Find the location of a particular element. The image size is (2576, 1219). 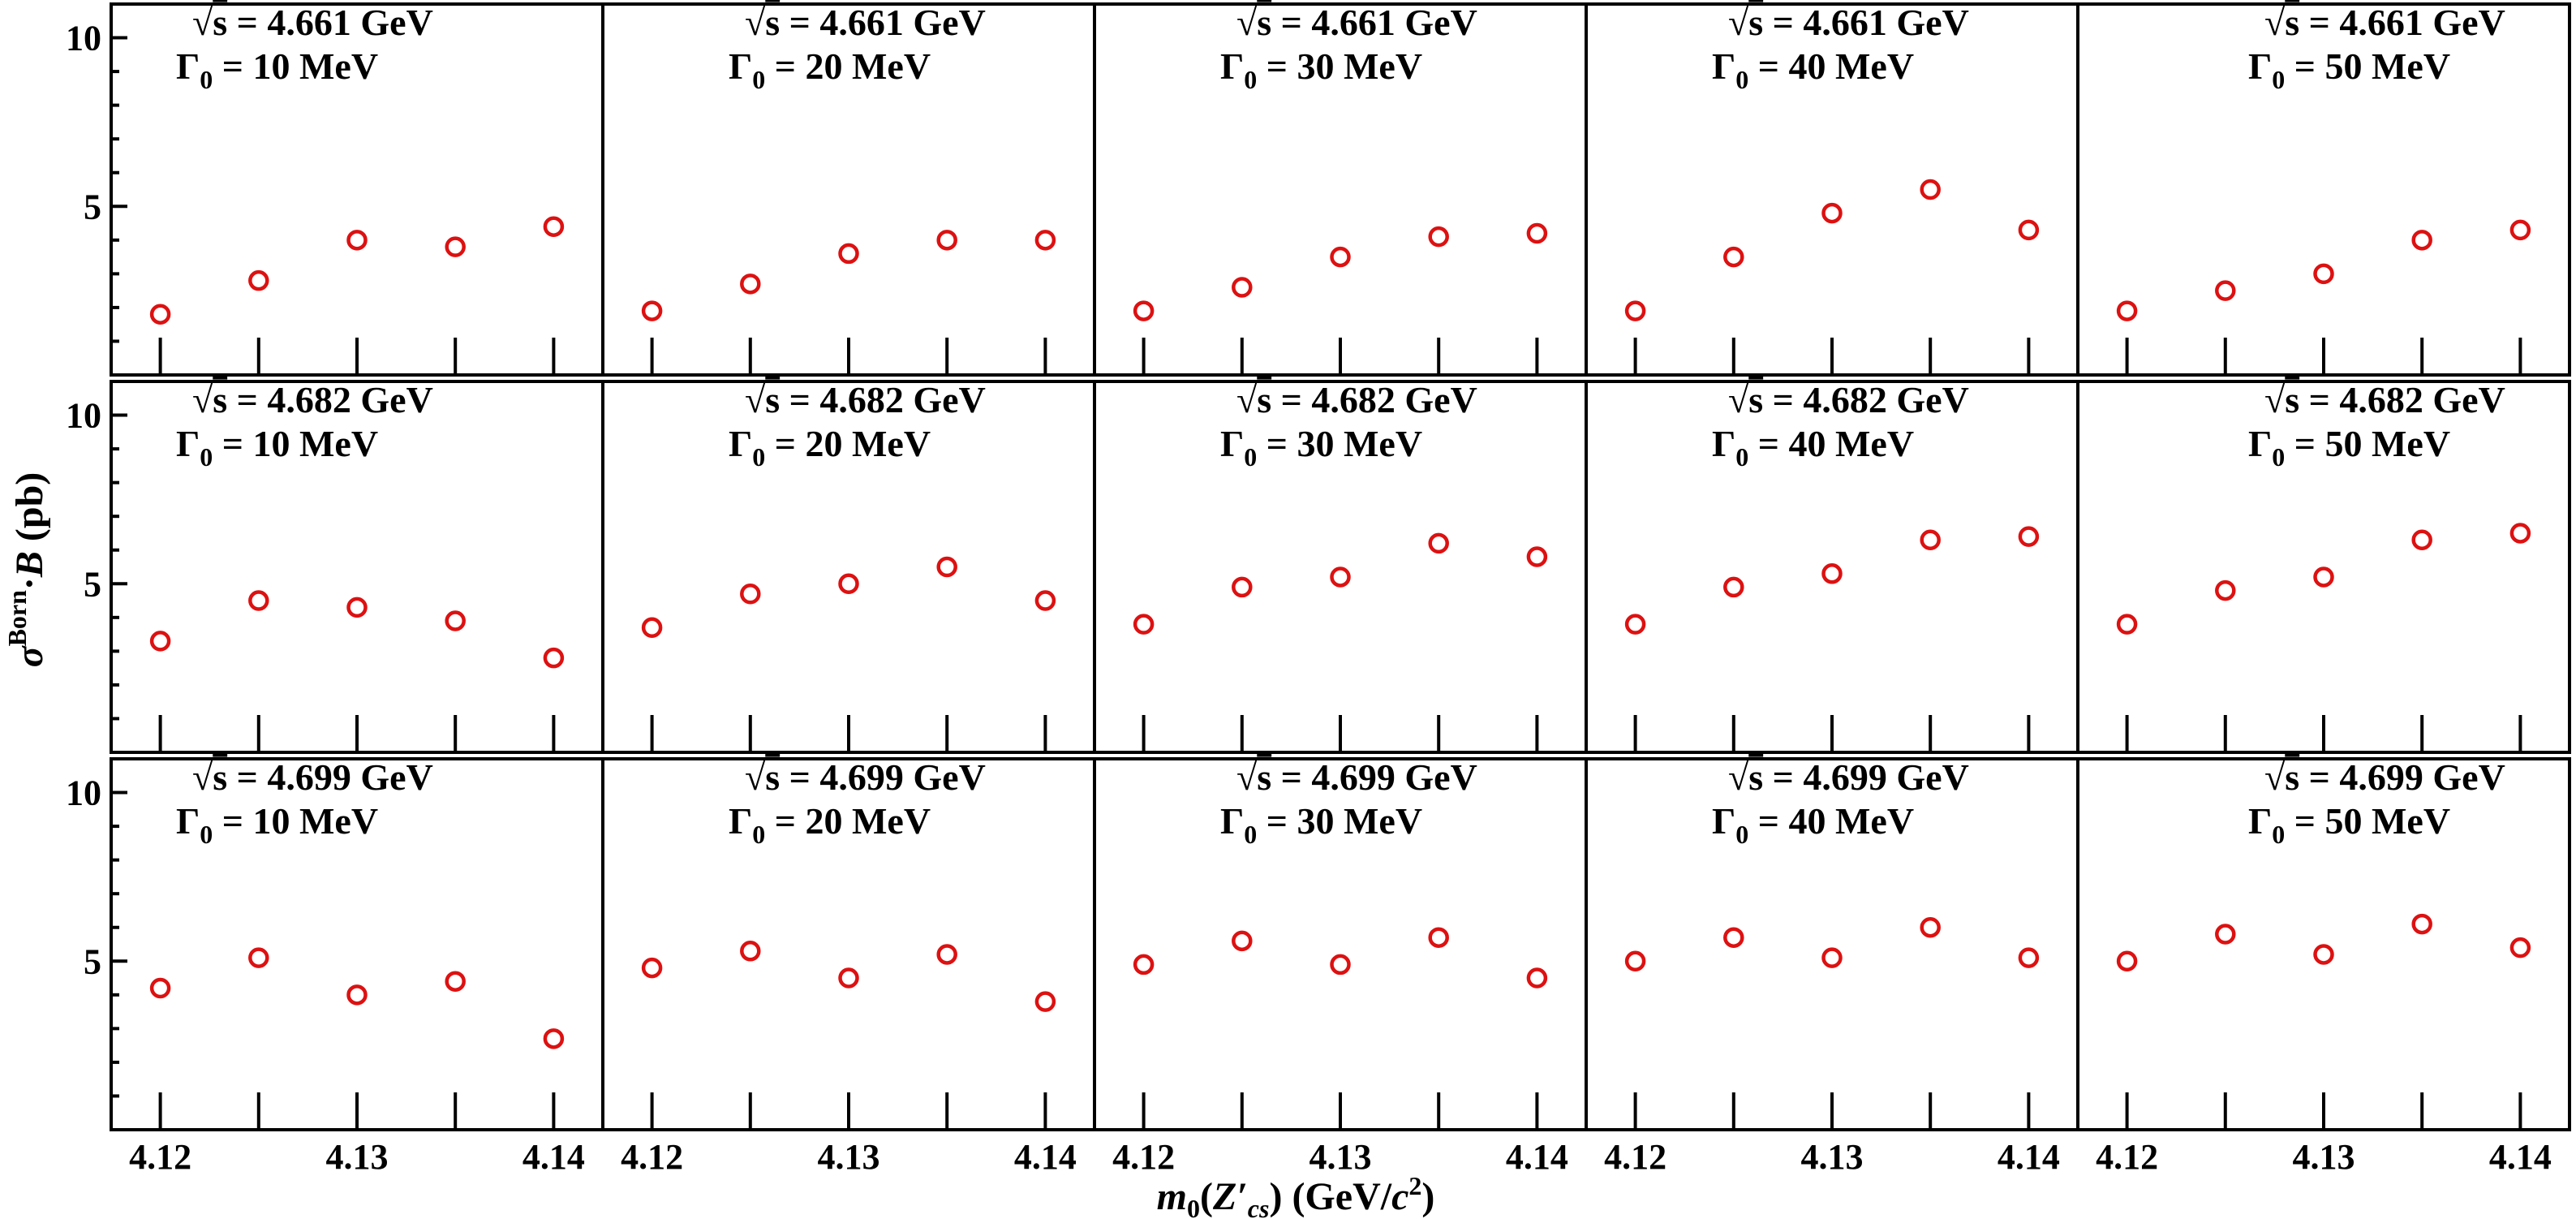

panel-width-label: Γ0 = 30 MeV is located at coordinates (1321, 447).